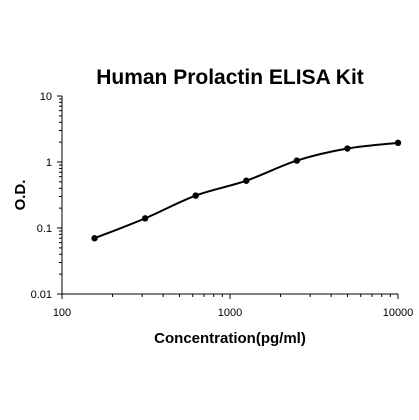 Image resolution: width=419 pixels, height=420 pixels. Describe the element at coordinates (233, 306) in the screenshot. I see `x-axis-ticks: 100 1000 10000` at that location.